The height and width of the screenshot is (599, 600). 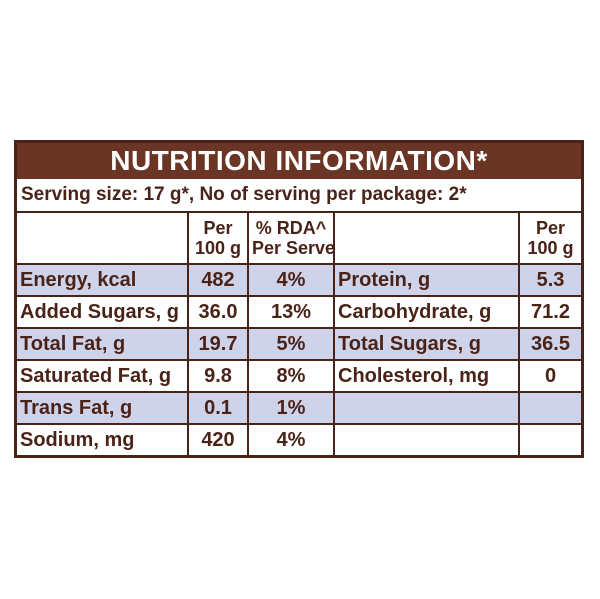 I want to click on nutrient-per100: 482, so click(x=218, y=280).